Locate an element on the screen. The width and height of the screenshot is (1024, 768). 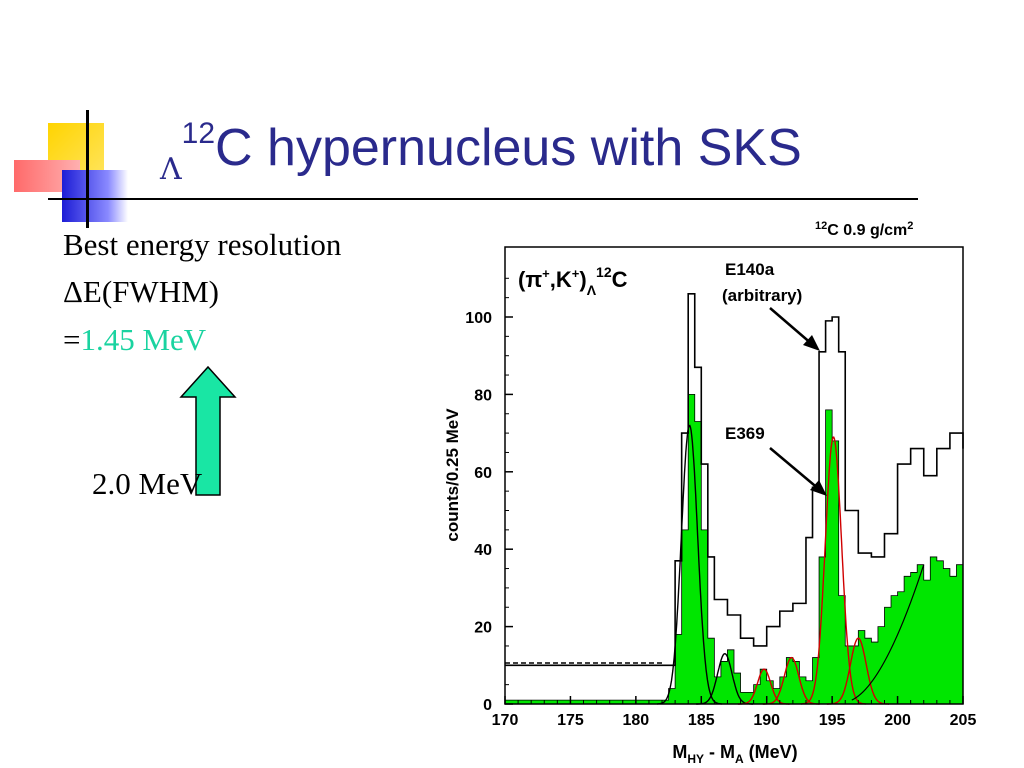
up-arrow-icon is located at coordinates (208, 430).